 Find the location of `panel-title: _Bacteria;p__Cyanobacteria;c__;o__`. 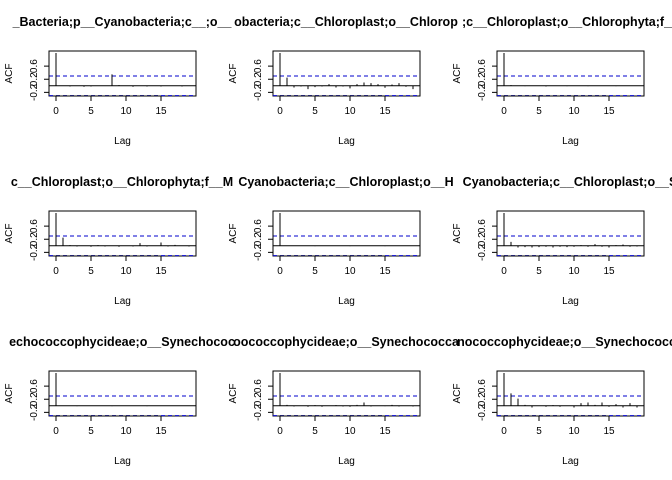

panel-title: _Bacteria;p__Cyanobacteria;c__;o__ is located at coordinates (122, 22).